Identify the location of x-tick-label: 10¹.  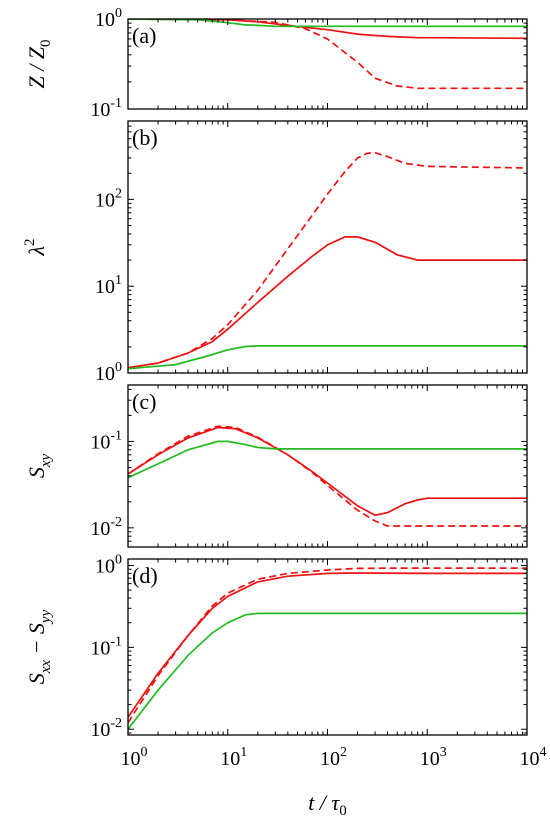
(233, 757).